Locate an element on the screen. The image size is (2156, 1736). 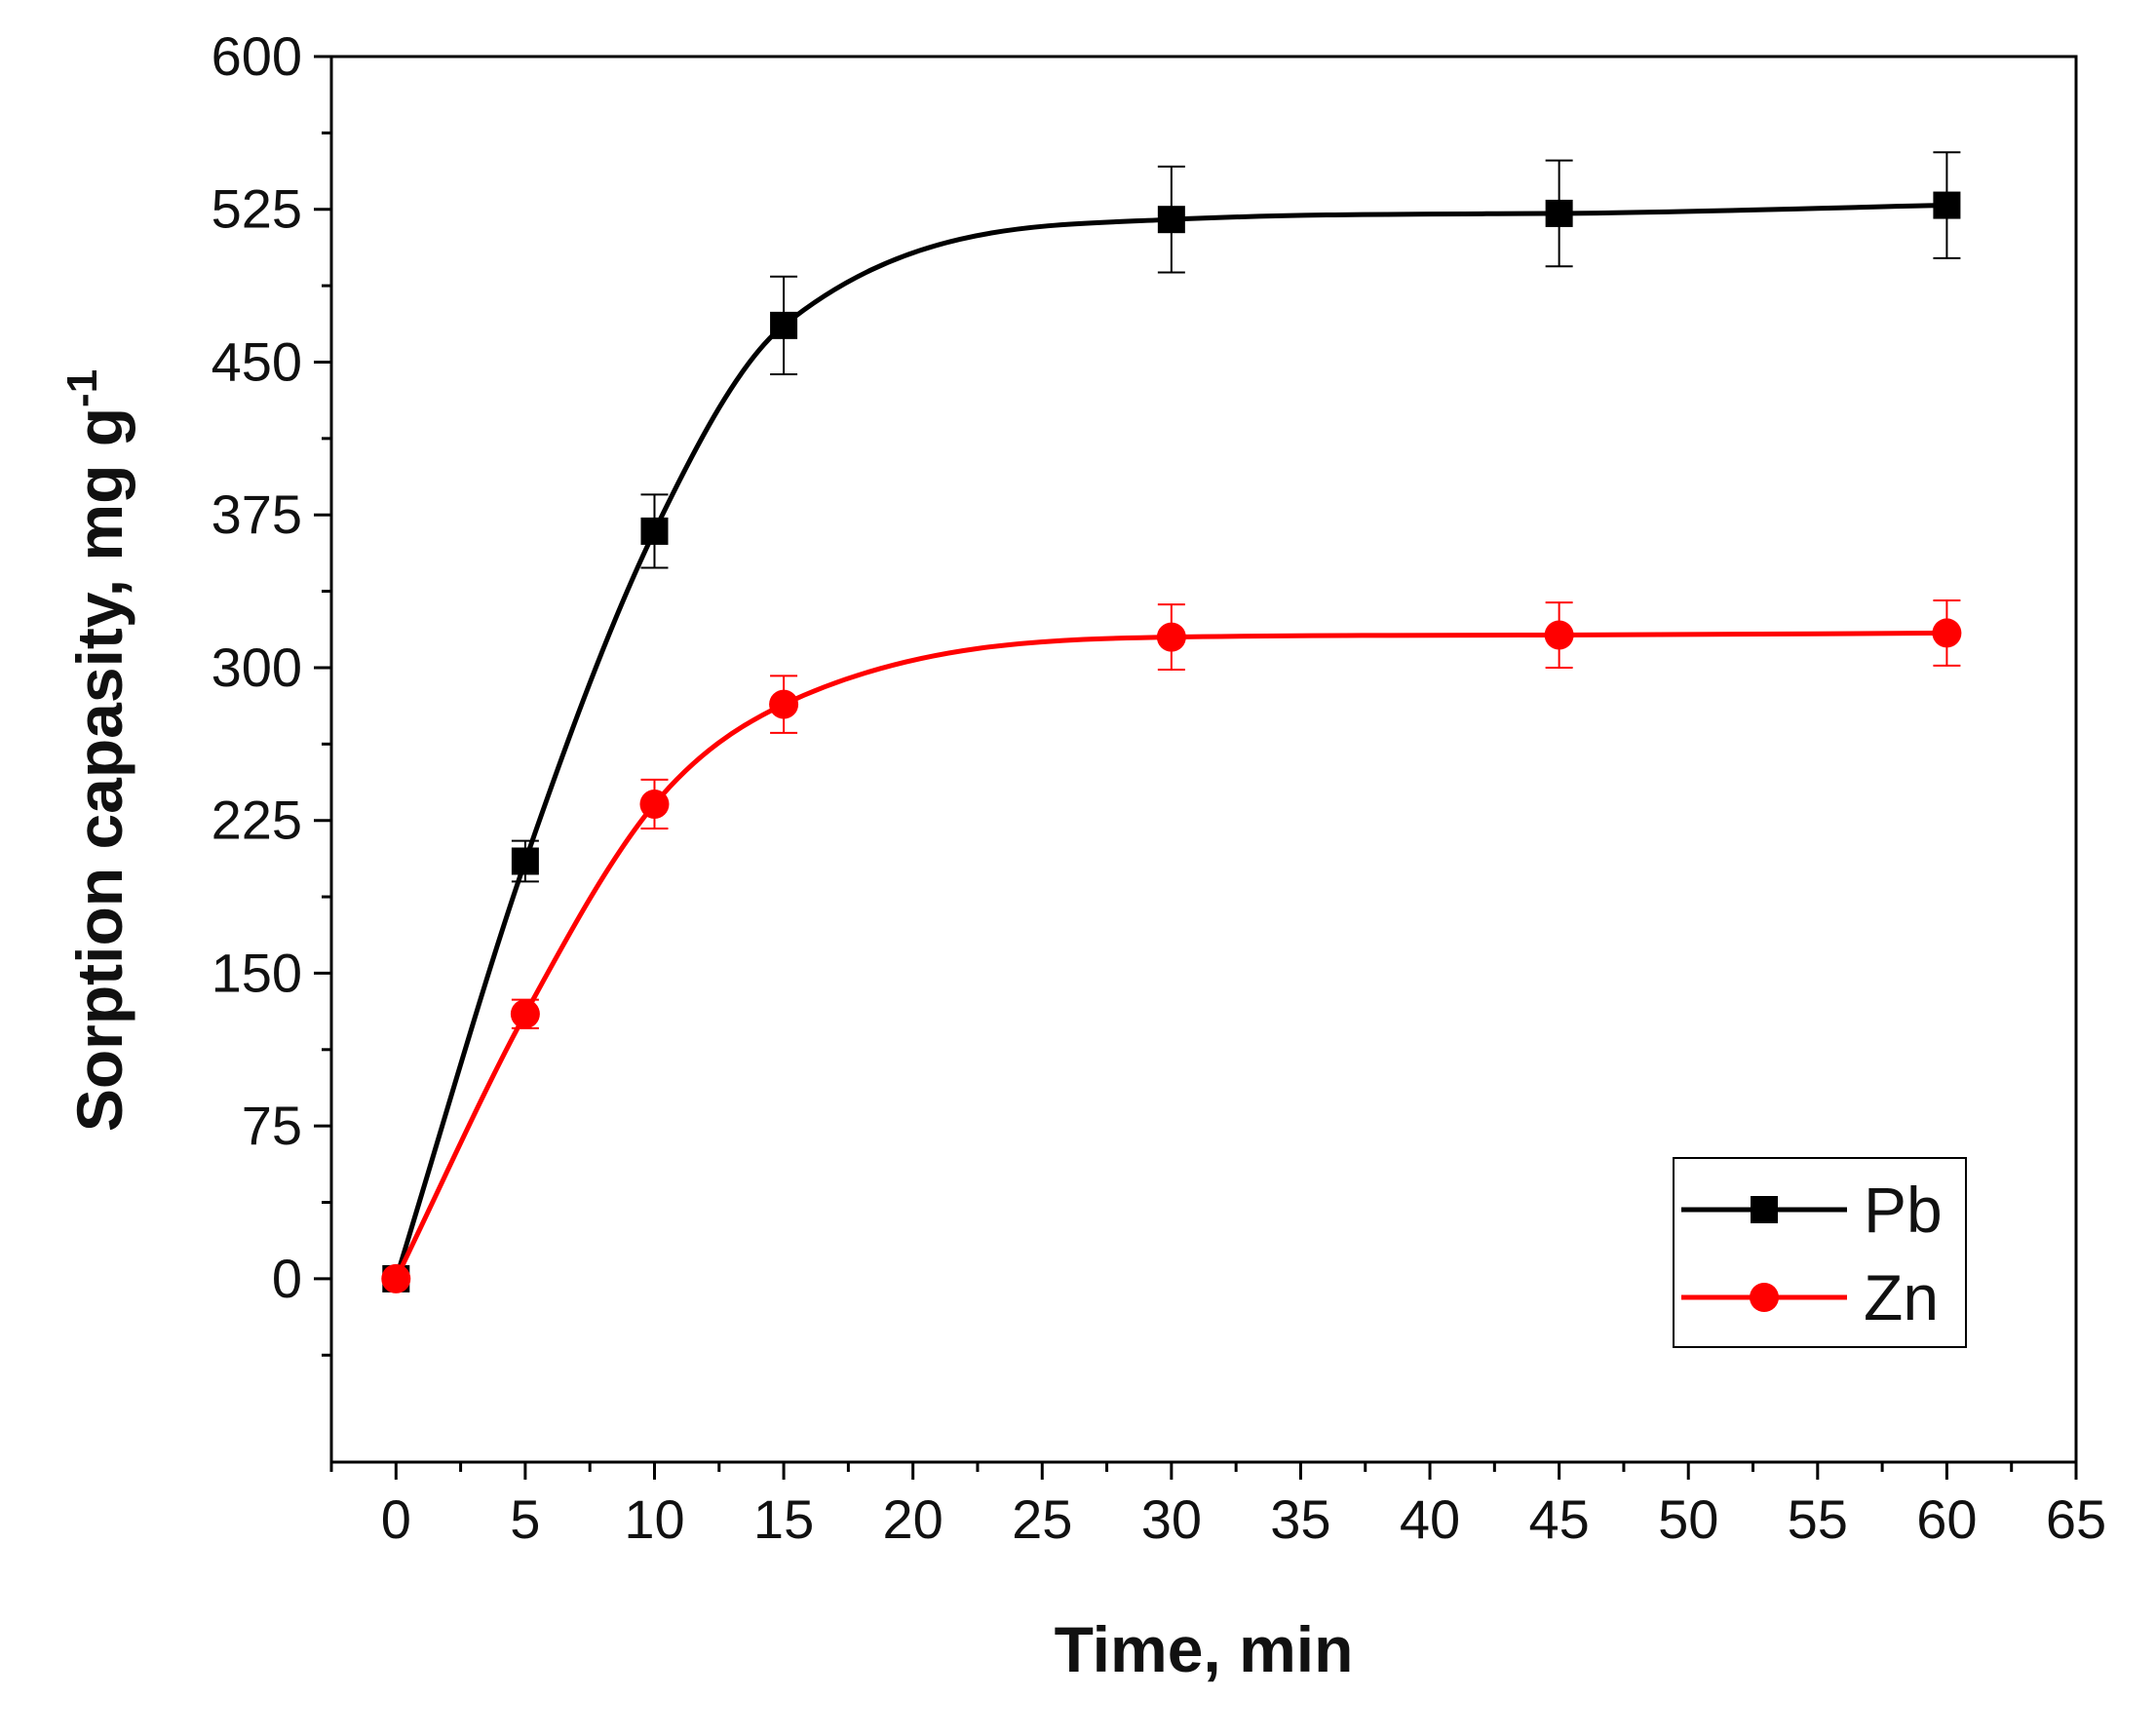
y-tick-label: 600 is located at coordinates (257, 56).